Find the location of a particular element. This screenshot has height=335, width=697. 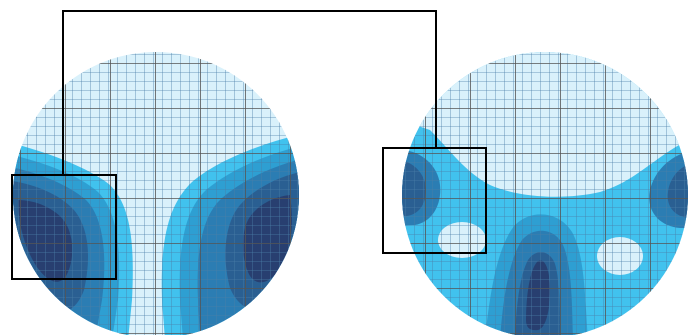

right-callout-box is located at coordinates (434, 200).